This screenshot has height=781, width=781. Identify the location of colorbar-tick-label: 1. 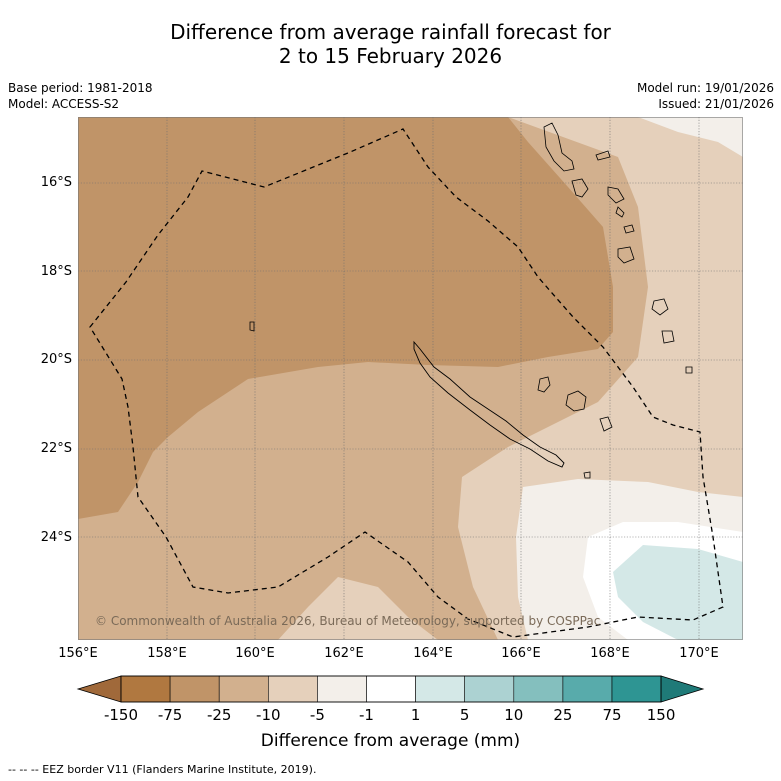
(415, 715).